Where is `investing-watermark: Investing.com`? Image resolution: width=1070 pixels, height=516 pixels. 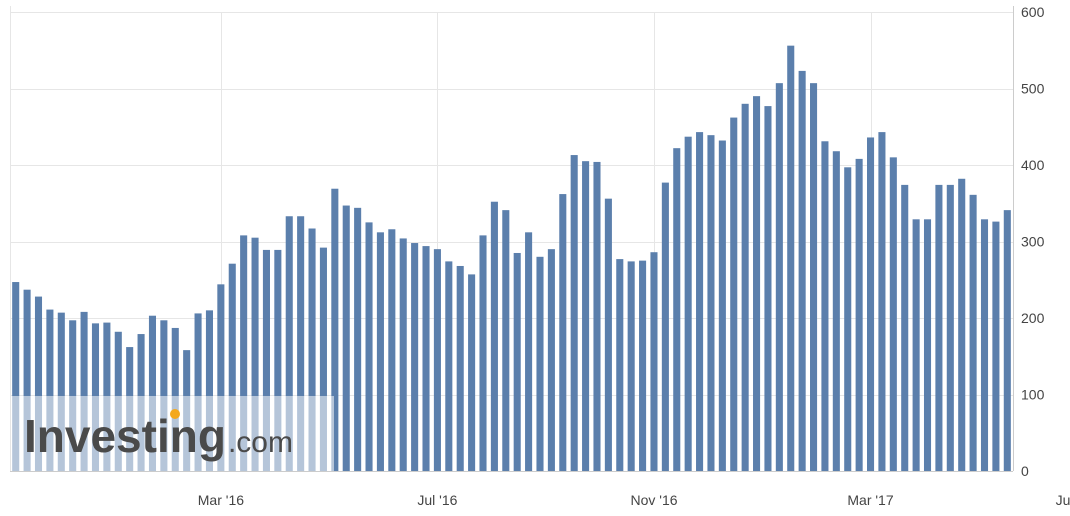 investing-watermark: Investing.com is located at coordinates (172, 433).